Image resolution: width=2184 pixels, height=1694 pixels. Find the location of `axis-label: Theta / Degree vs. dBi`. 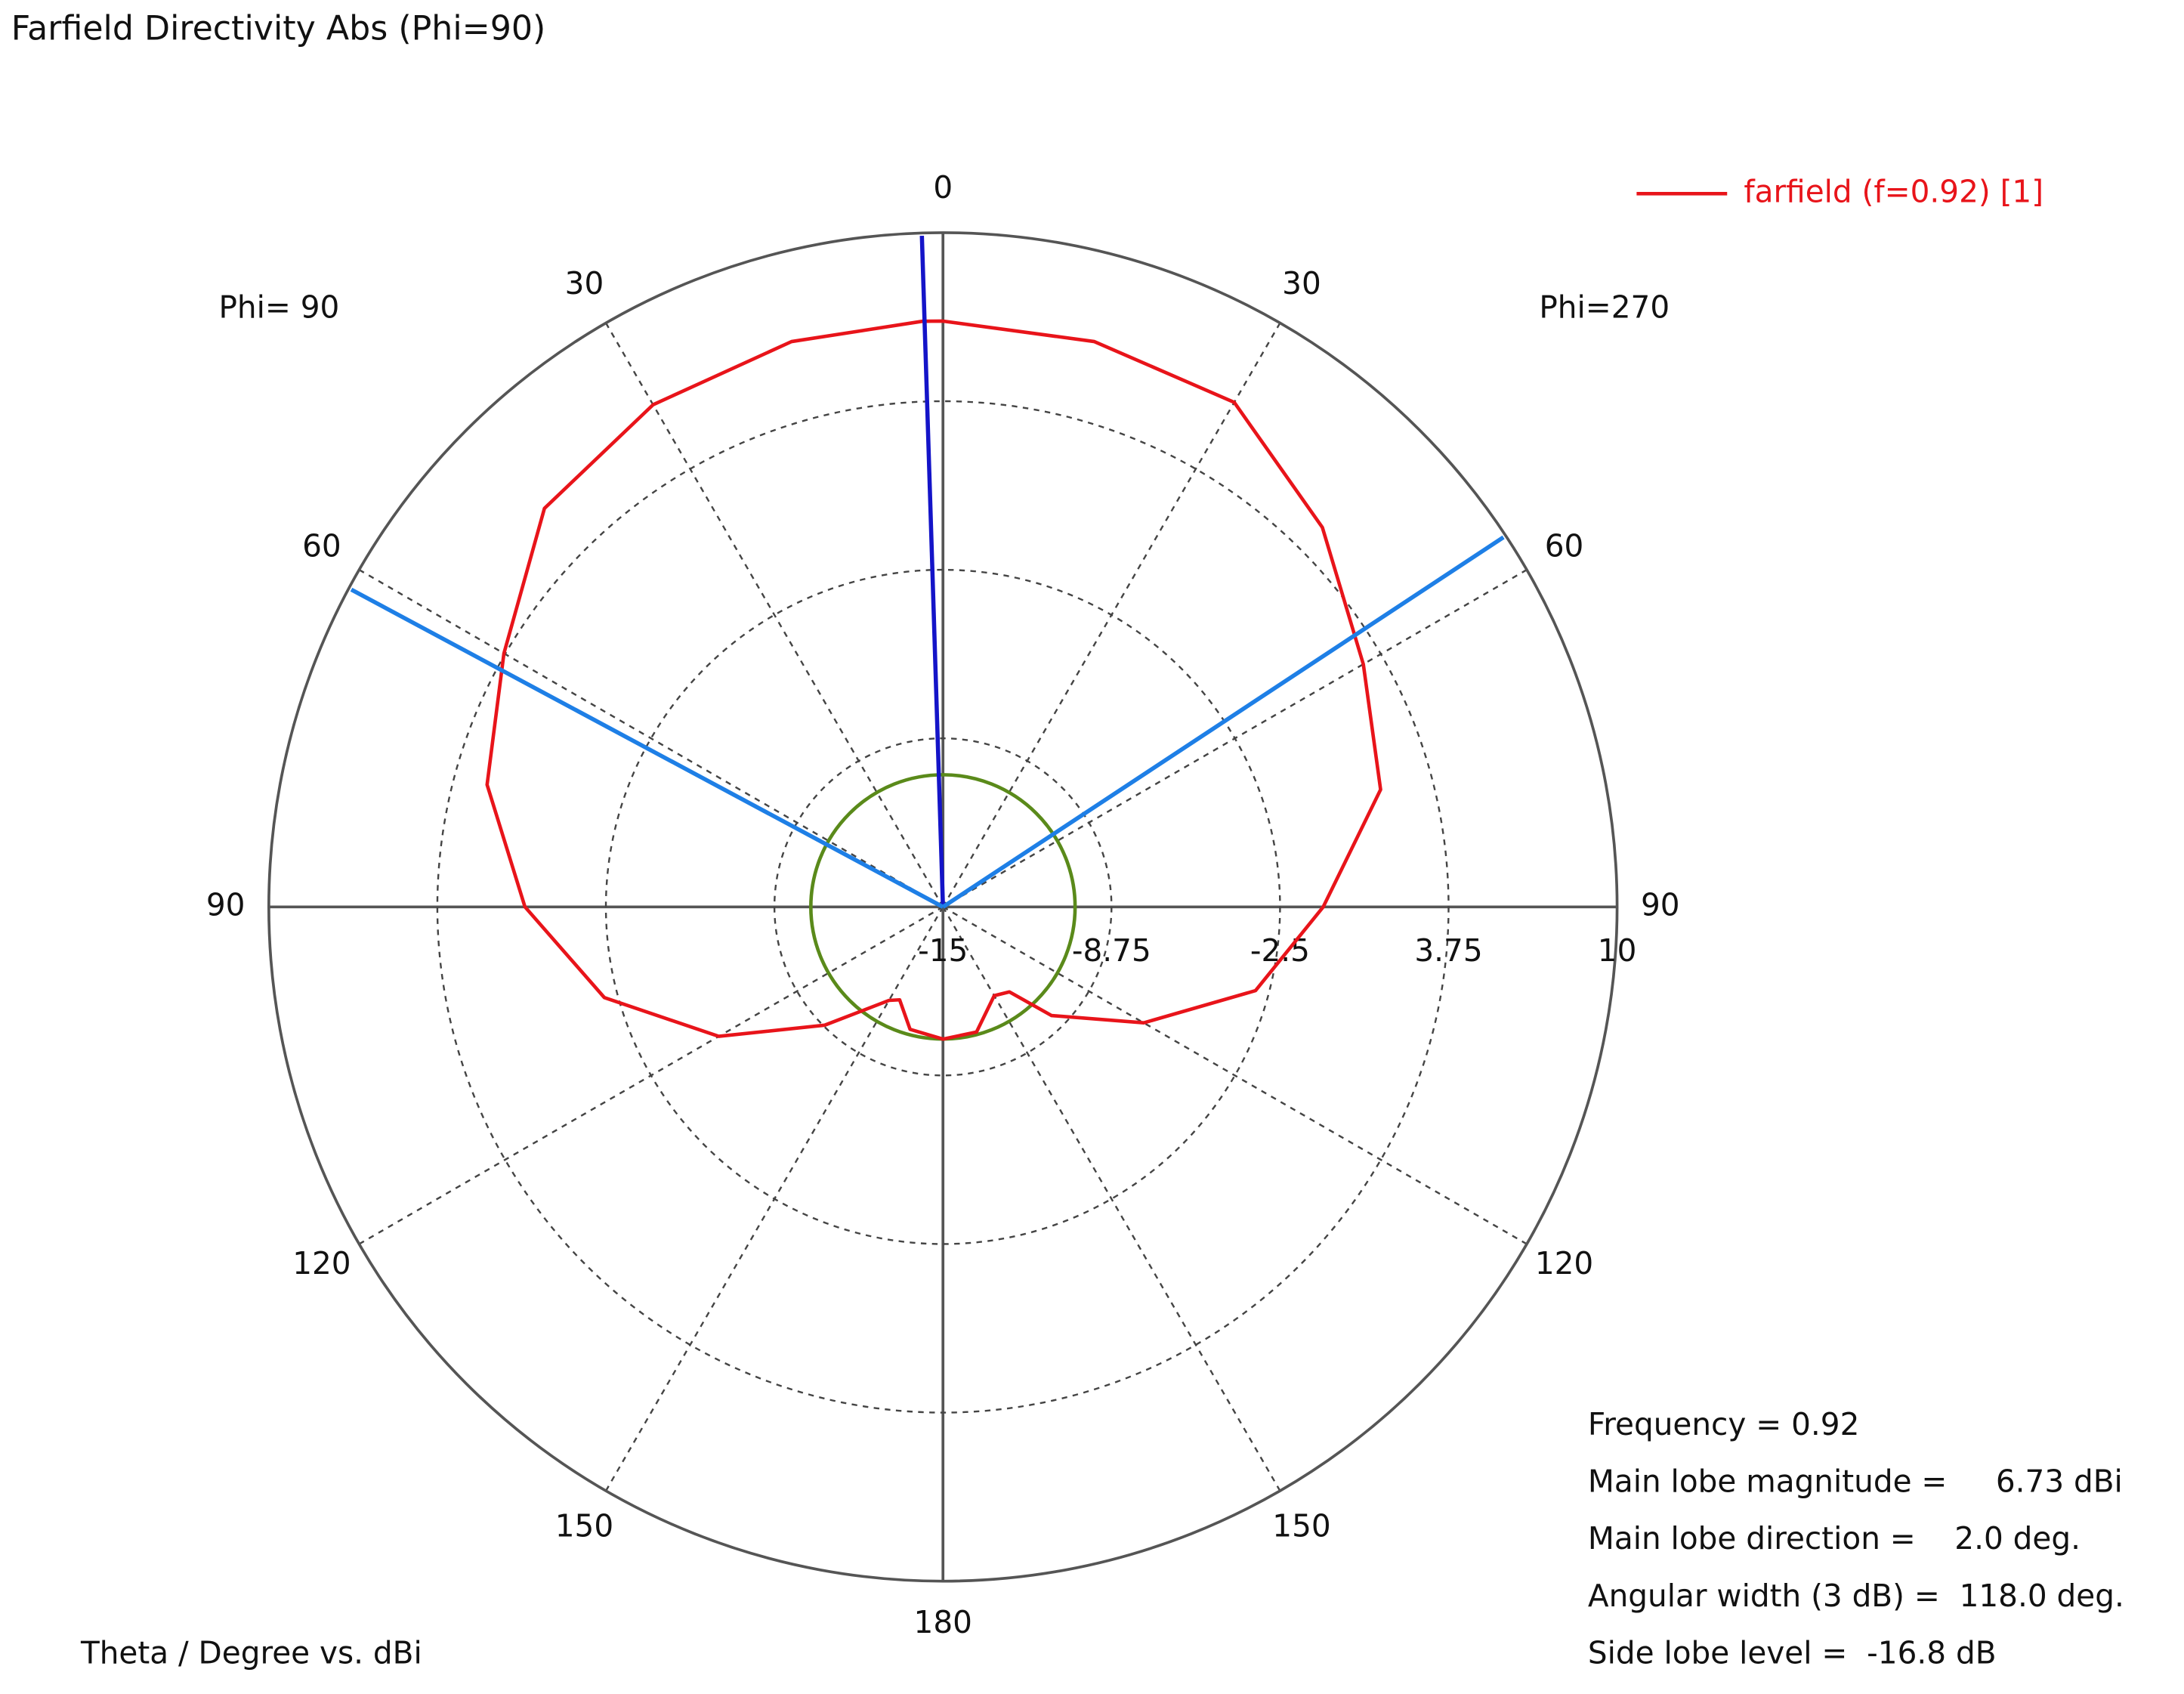

axis-label: Theta / Degree vs. dBi is located at coordinates (251, 1652).